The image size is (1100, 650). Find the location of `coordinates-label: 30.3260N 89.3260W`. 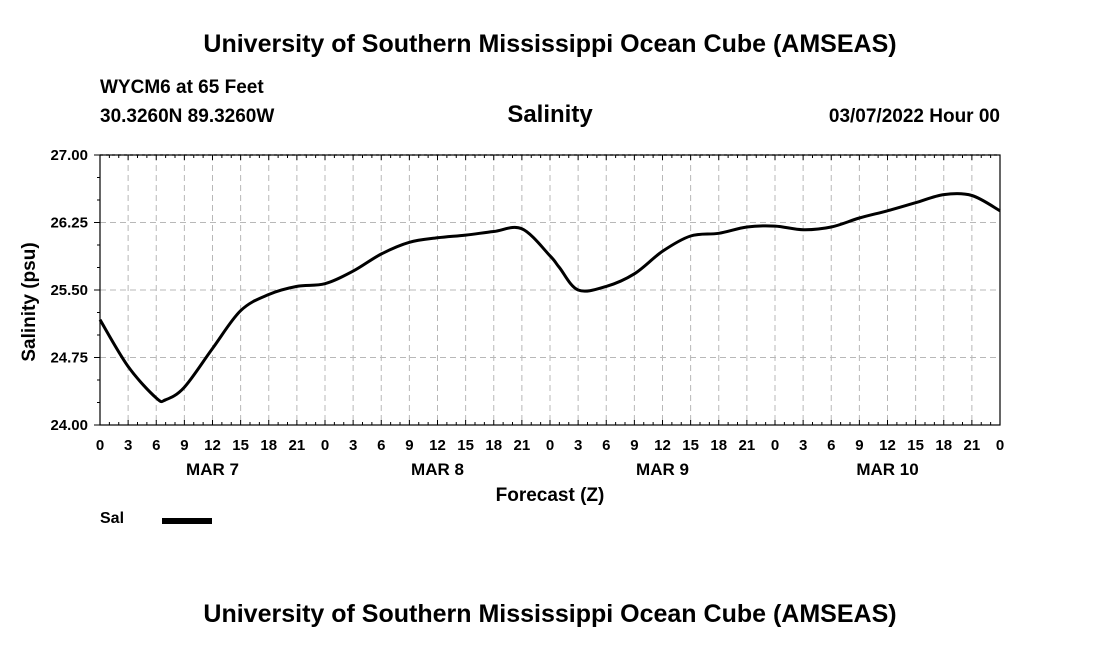

coordinates-label: 30.3260N 89.3260W is located at coordinates (187, 116).